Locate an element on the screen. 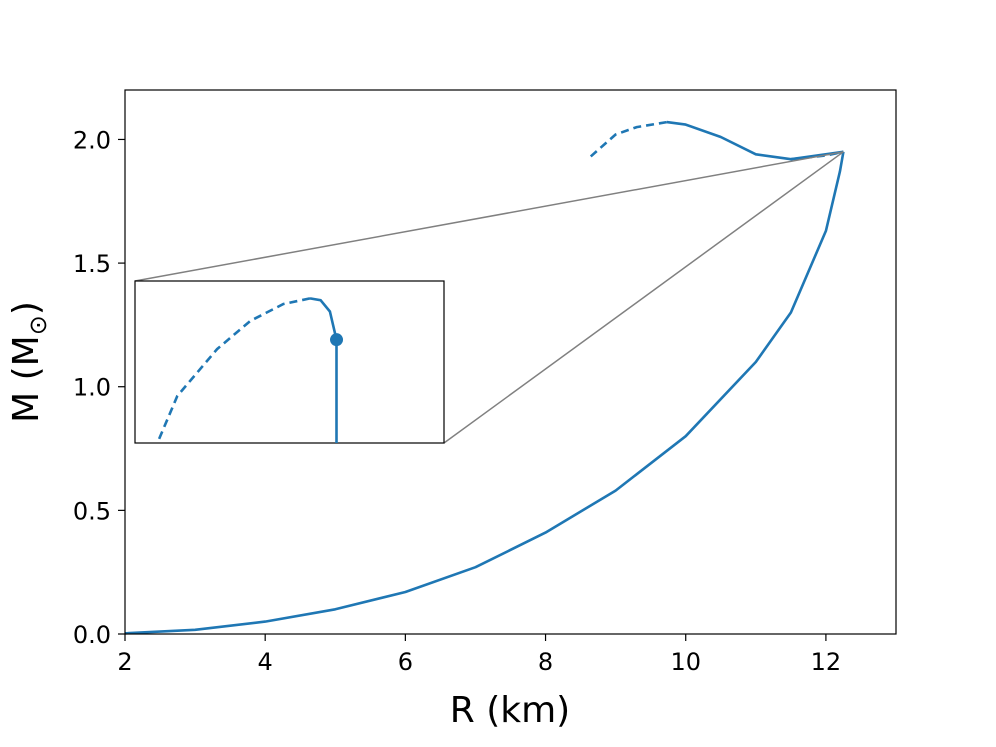 This screenshot has width=996, height=747. x-tick-label: 4 is located at coordinates (265, 662).